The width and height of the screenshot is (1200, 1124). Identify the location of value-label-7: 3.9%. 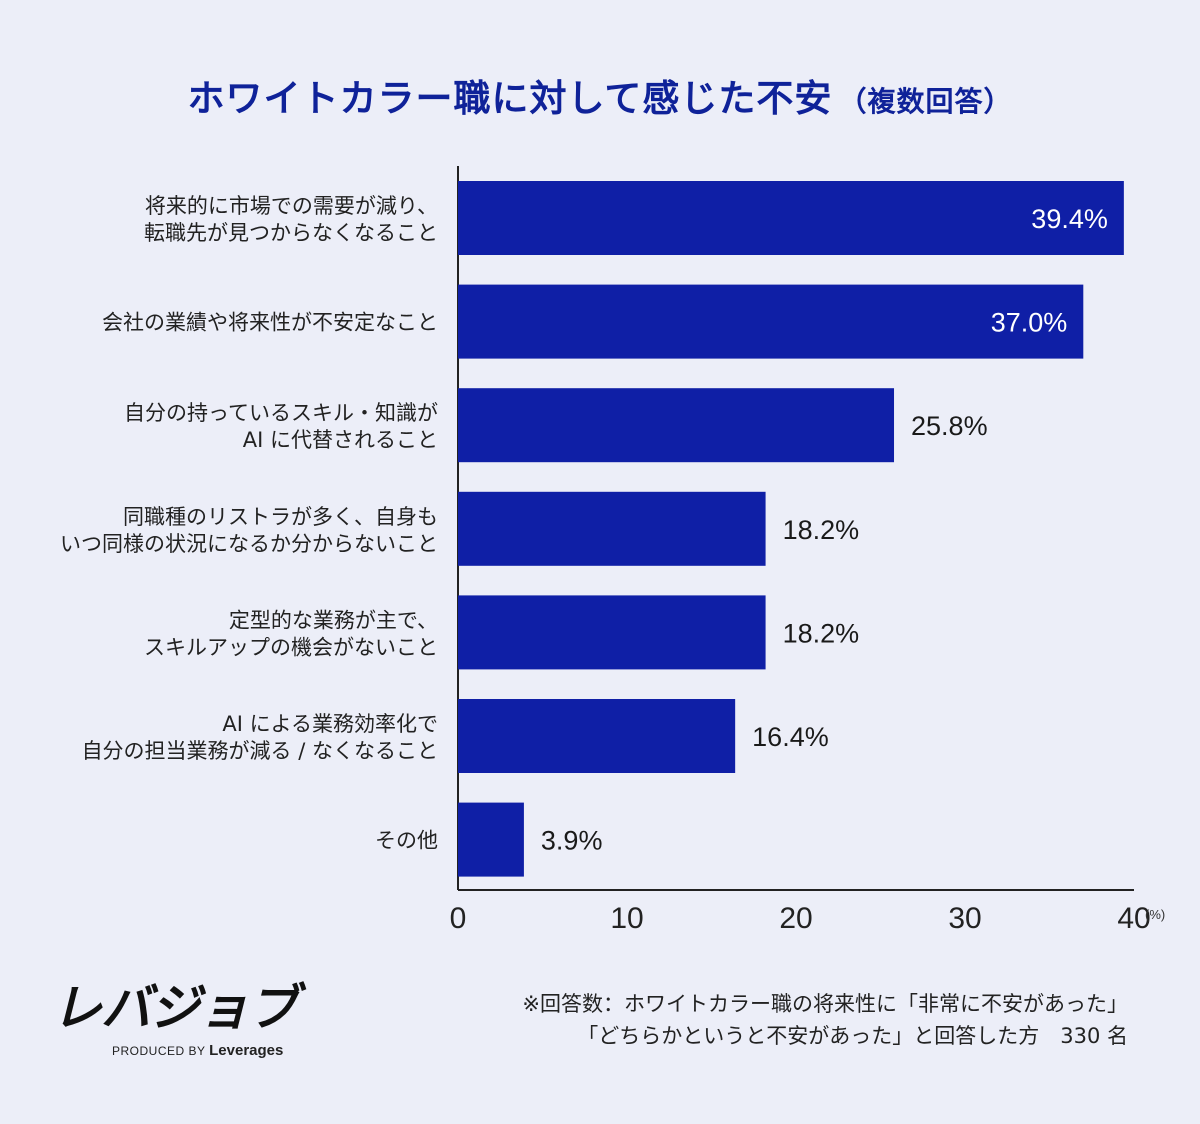
(572, 841).